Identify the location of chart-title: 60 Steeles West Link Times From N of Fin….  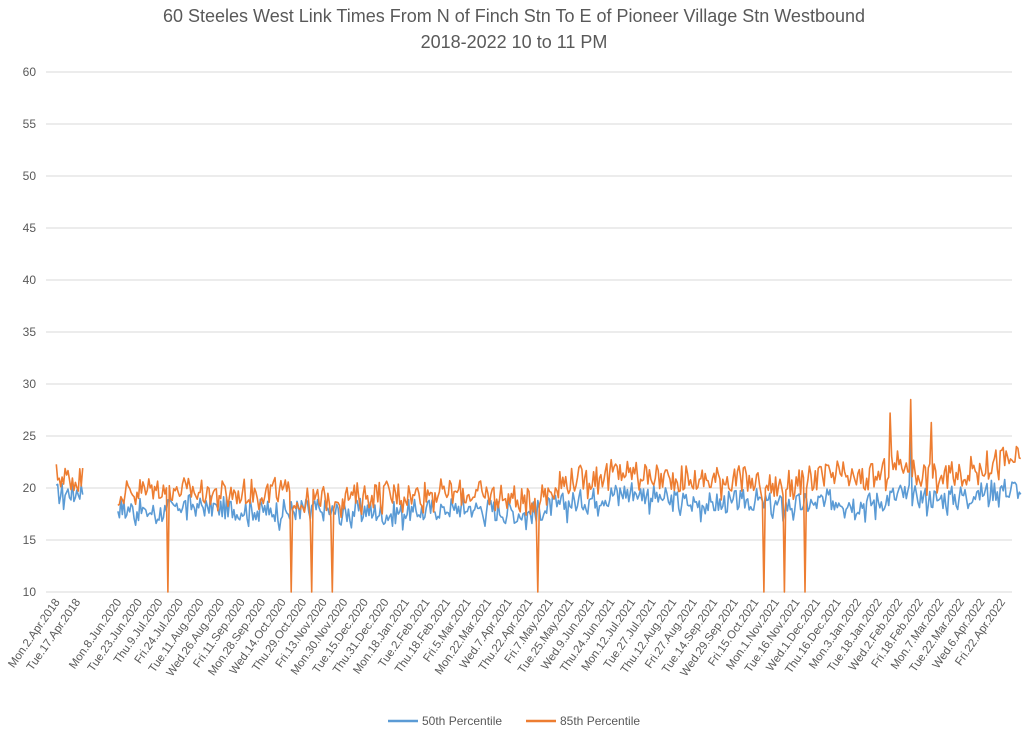
(514, 16).